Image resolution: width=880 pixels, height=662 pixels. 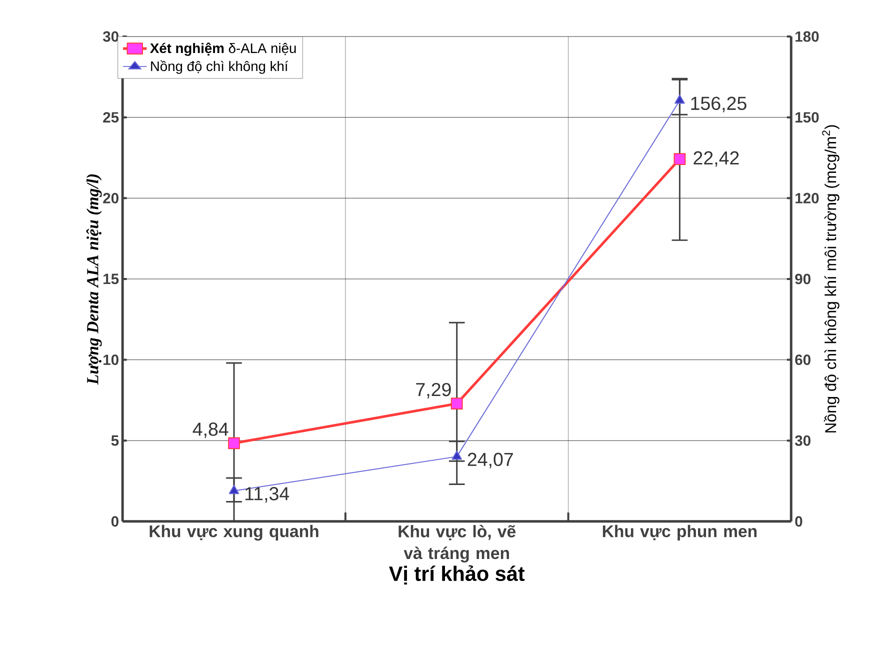 I want to click on y2-tick-label: 60, so click(x=802, y=360).